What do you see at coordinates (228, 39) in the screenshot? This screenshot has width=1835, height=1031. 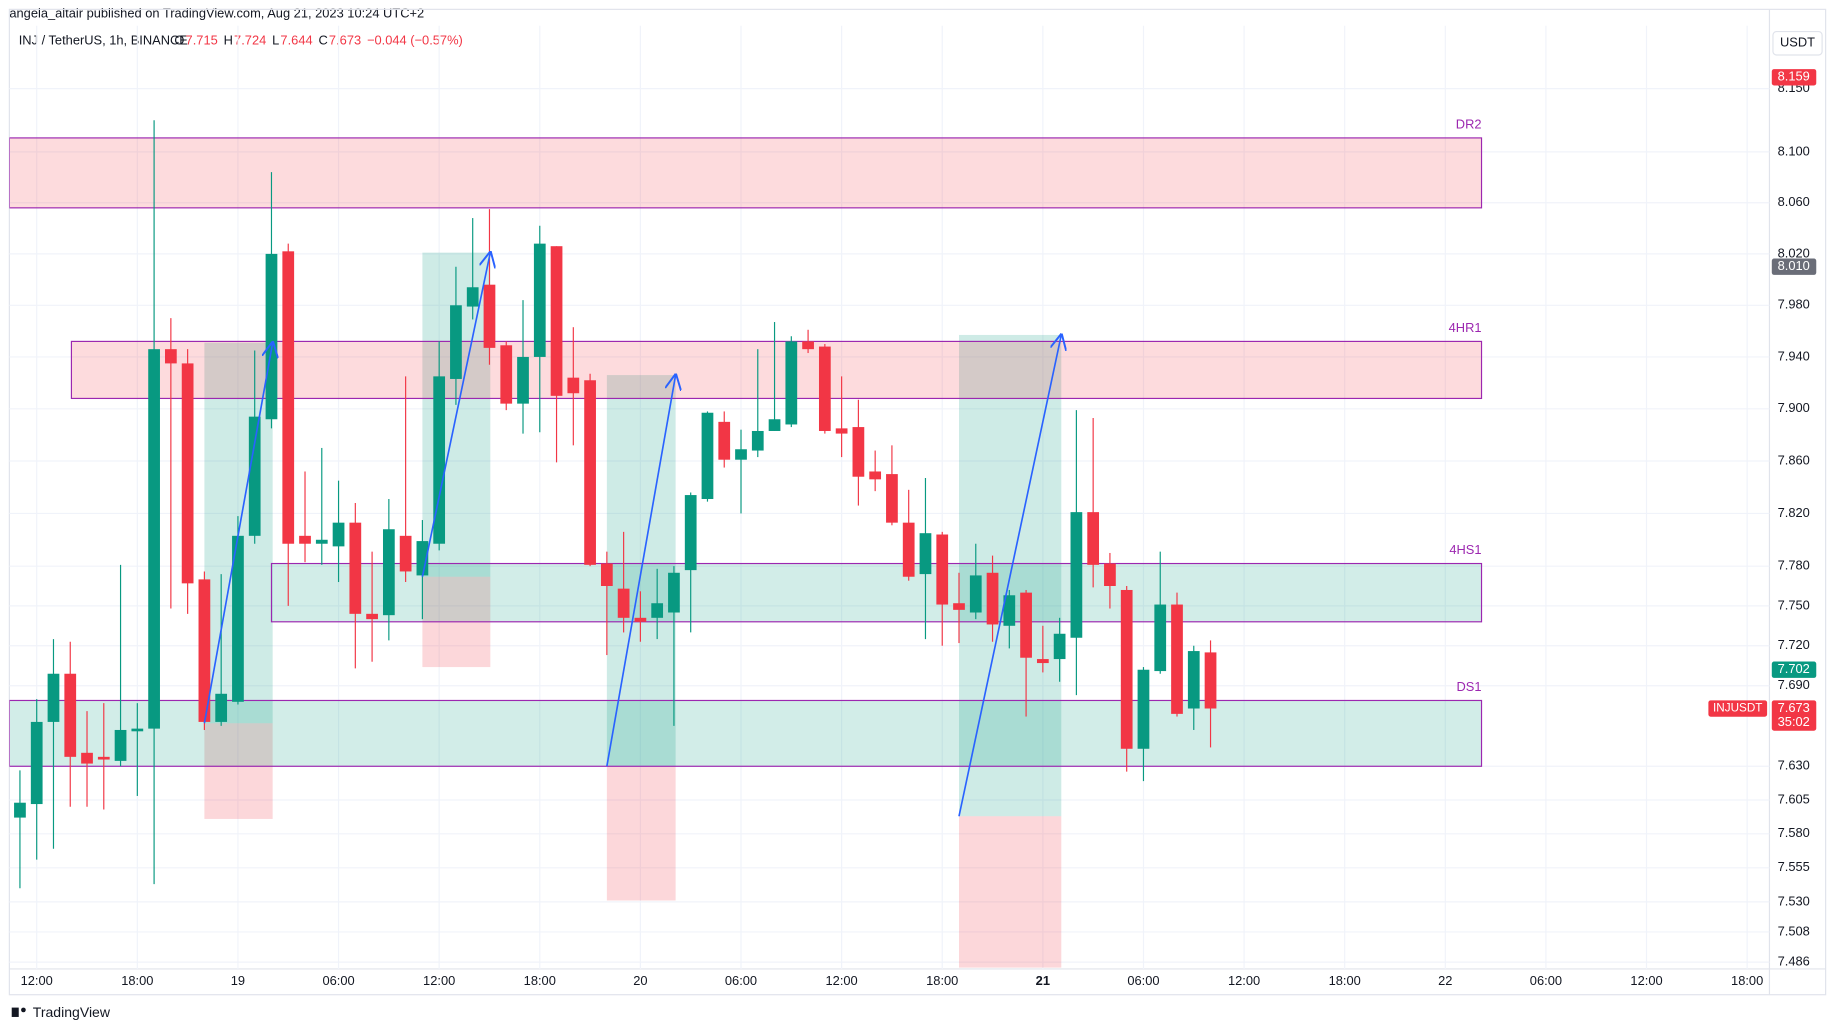 I see `ohlc-label: H` at bounding box center [228, 39].